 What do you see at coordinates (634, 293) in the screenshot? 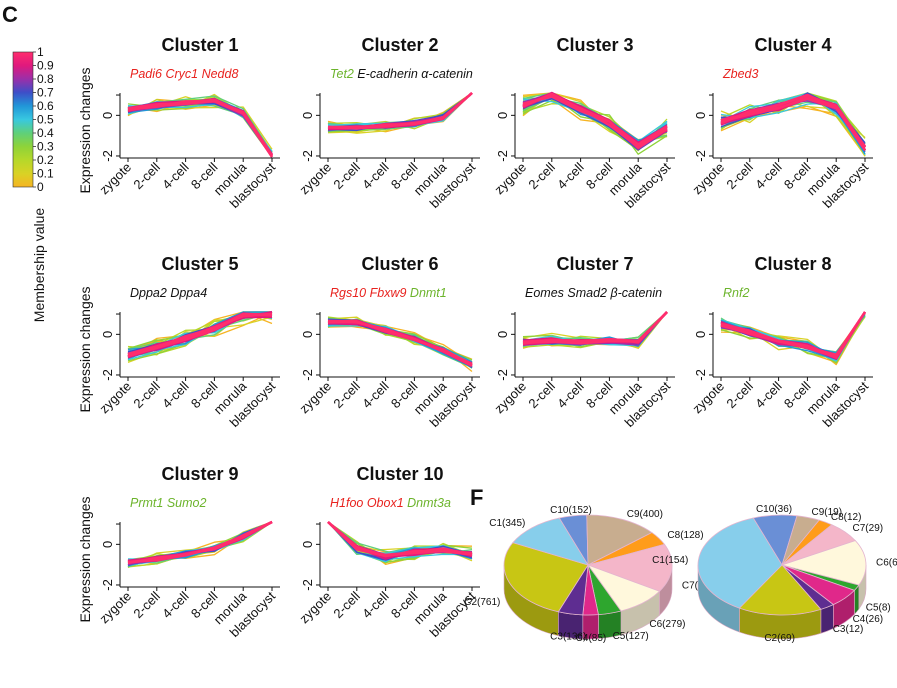
I see `gene-label: β-catenin` at bounding box center [634, 293].